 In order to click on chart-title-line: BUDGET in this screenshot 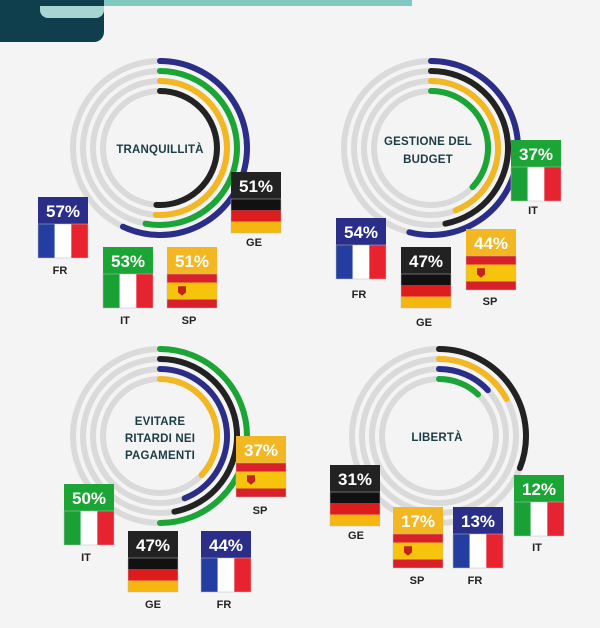, I will do `click(428, 160)`.